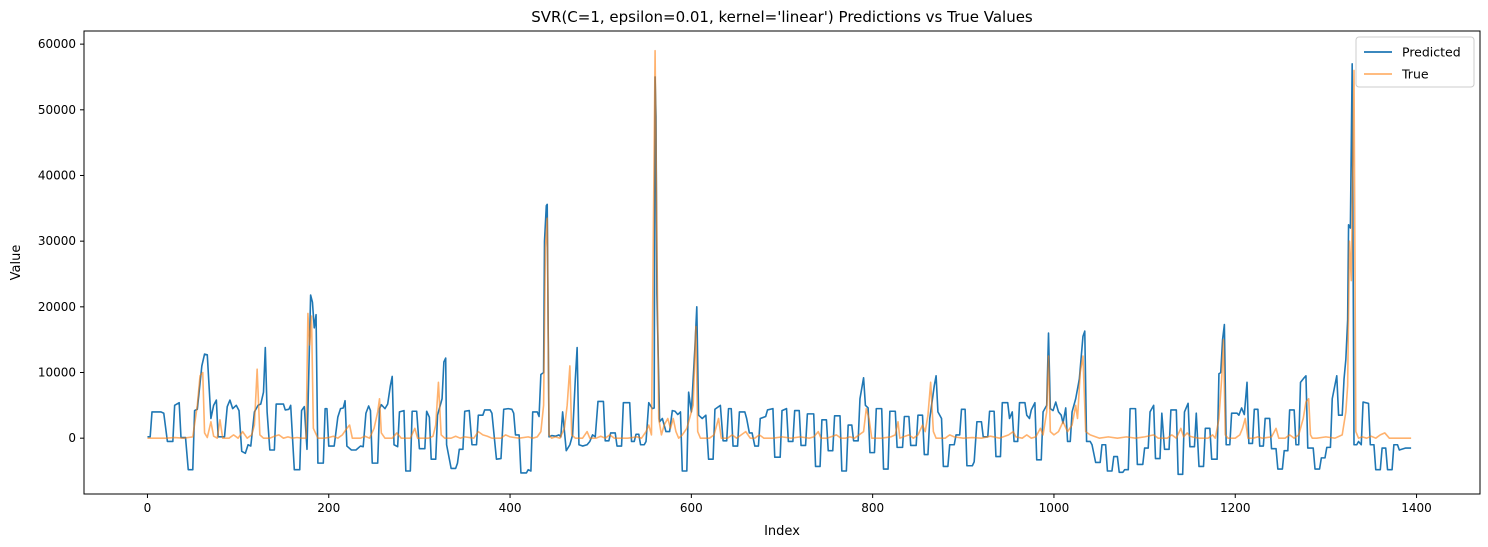  What do you see at coordinates (1431, 52) in the screenshot?
I see `legend-label-predicted: Predicted` at bounding box center [1431, 52].